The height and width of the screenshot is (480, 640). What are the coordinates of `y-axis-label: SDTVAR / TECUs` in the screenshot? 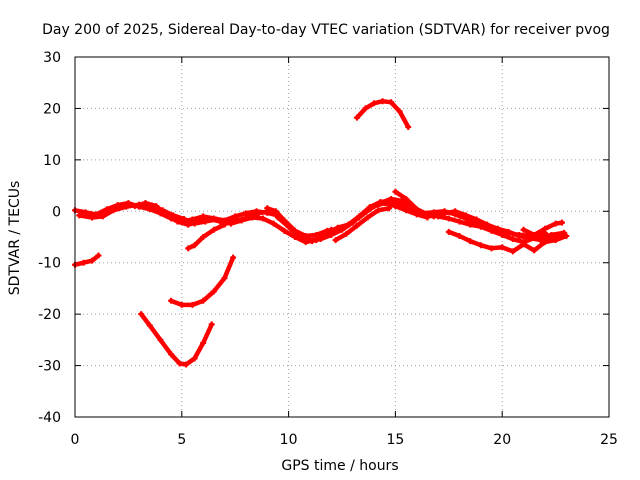 It's located at (15, 238).